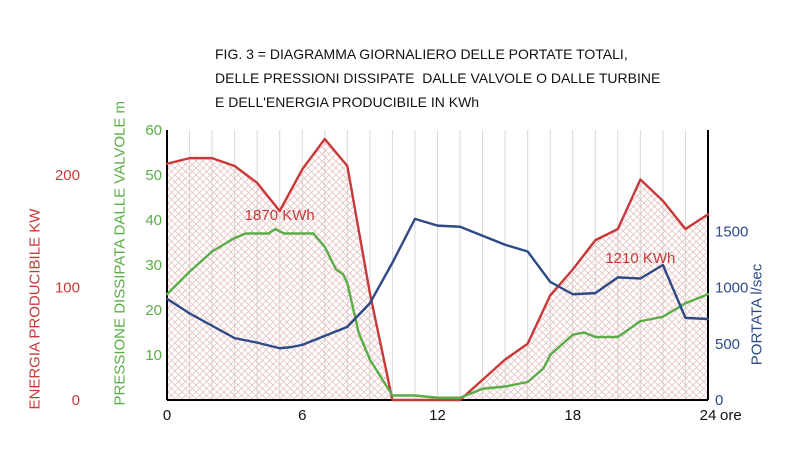  I want to click on chart-title-line-3: E DELL'ENERGIA PRODUCIBILE IN KWh, so click(347, 102).